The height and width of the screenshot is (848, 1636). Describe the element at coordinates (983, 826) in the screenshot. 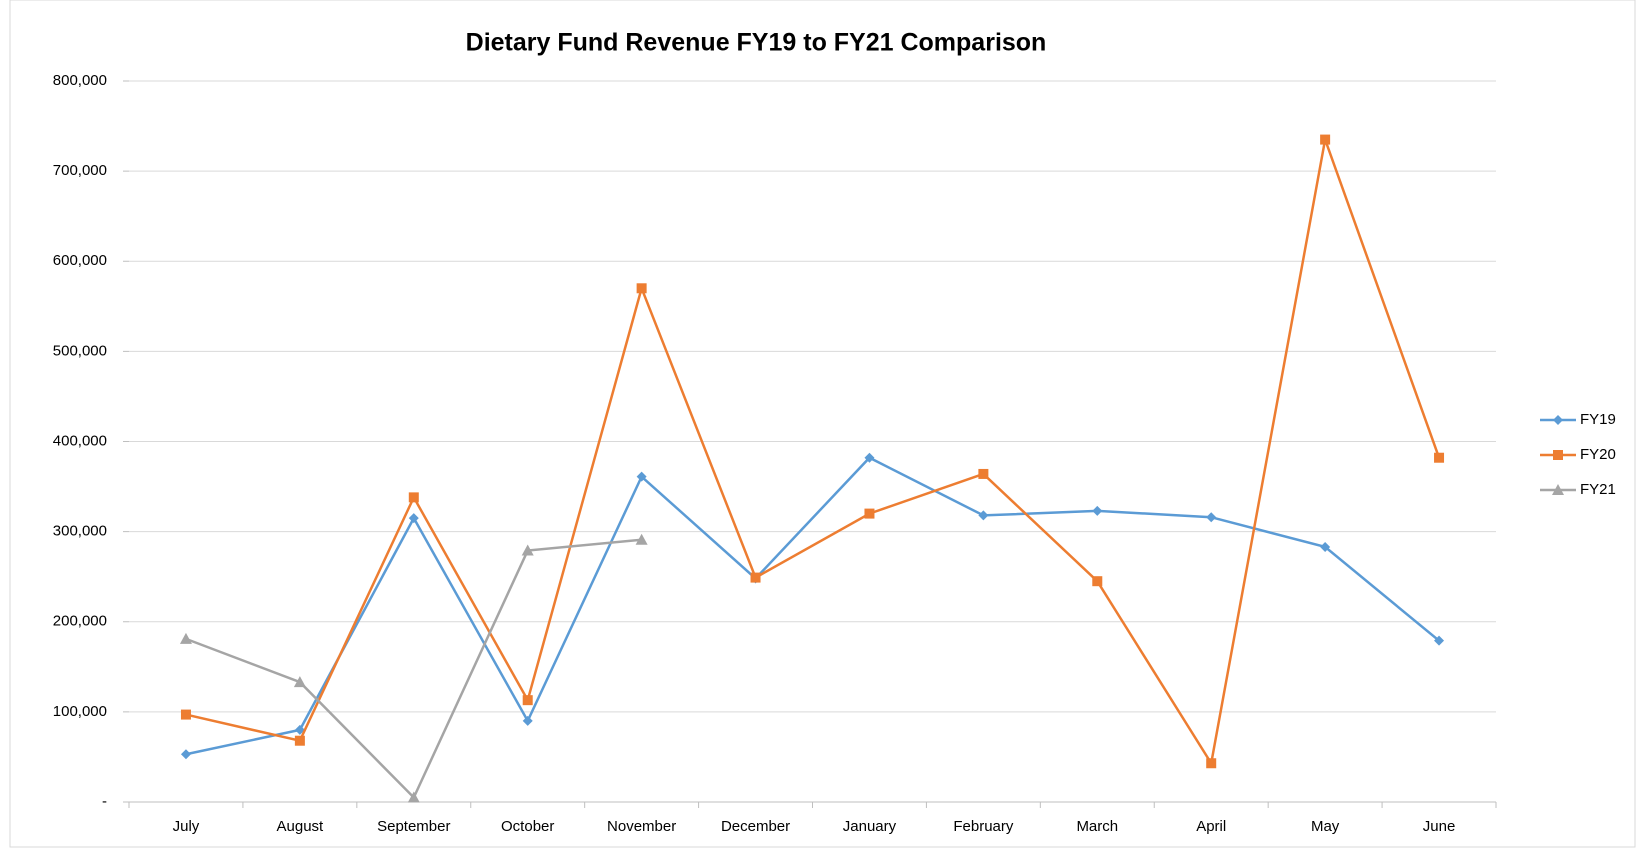

I see `x-tick-label: February` at that location.